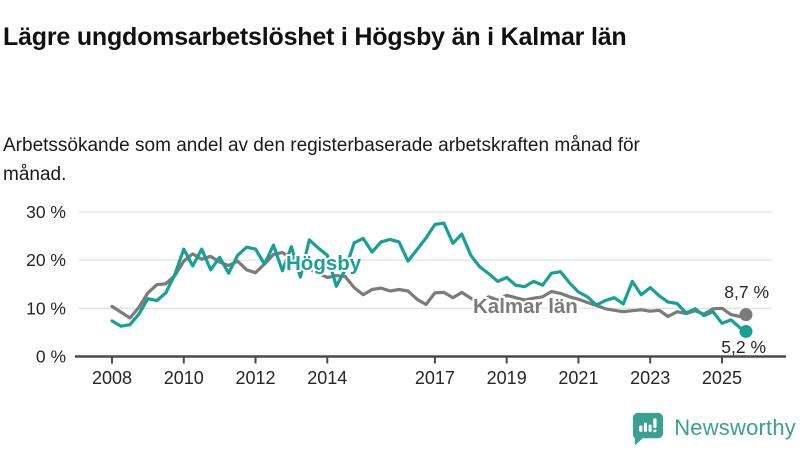 This screenshot has width=800, height=450. I want to click on y-tick-label: 30 %, so click(46, 212).